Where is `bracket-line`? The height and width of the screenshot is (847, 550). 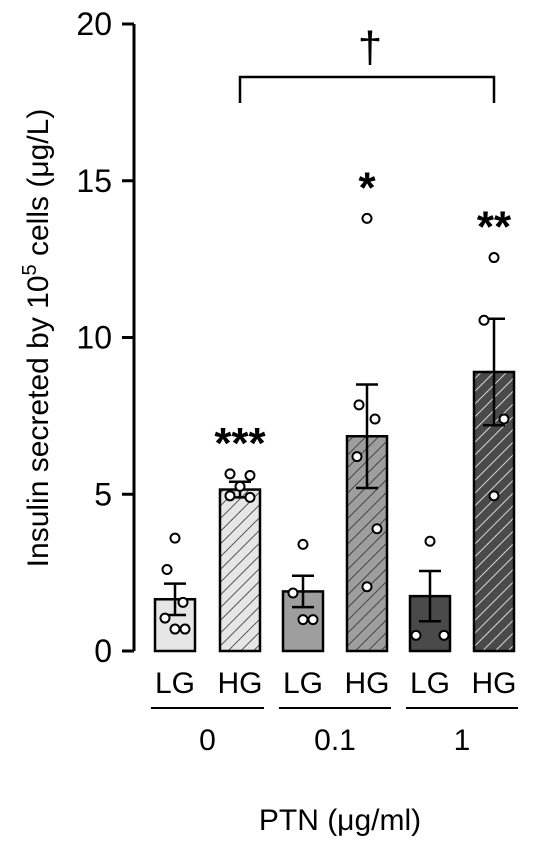 bracket-line is located at coordinates (367, 89).